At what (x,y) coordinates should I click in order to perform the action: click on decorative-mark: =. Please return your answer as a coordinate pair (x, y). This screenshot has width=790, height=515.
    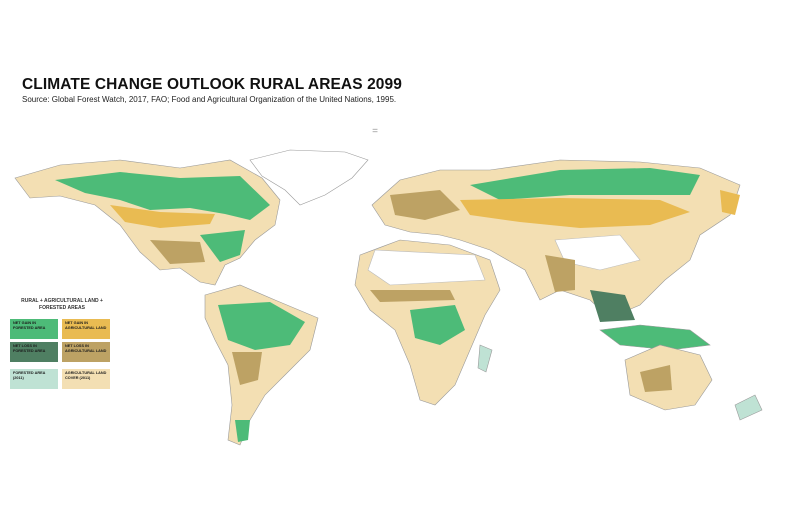
    Looking at the image, I should click on (375, 131).